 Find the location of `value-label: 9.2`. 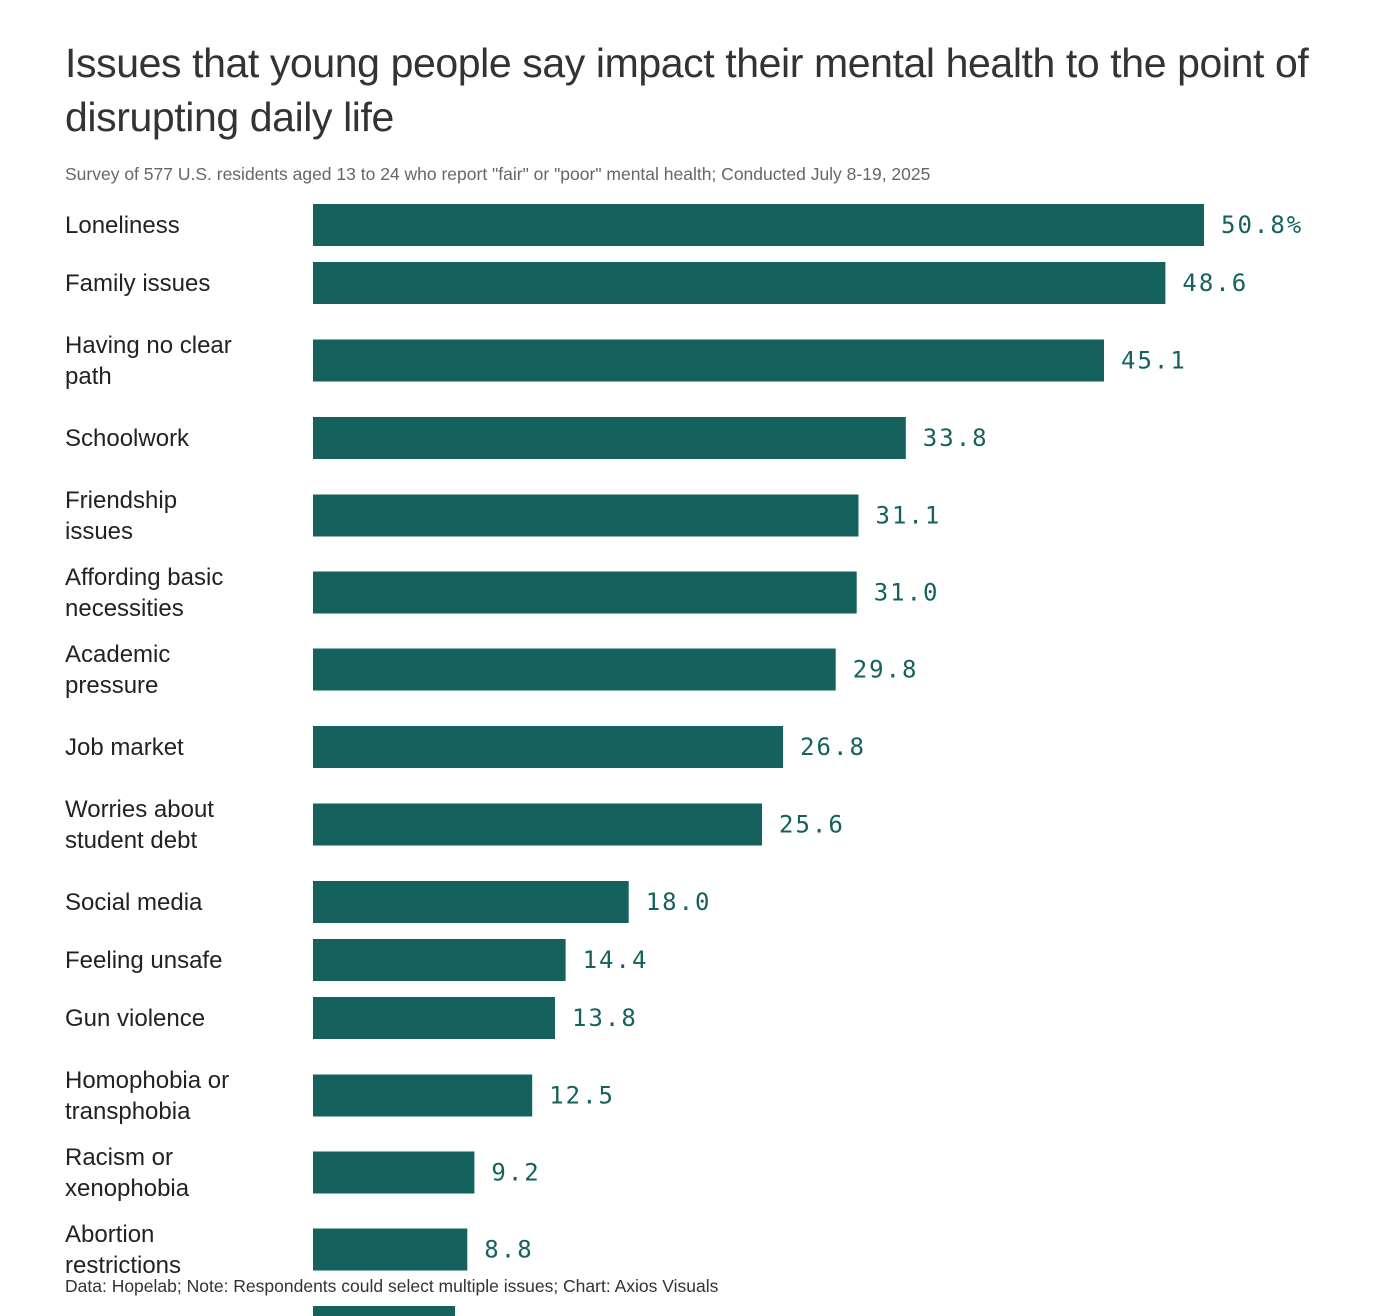

value-label: 9.2 is located at coordinates (515, 1173).